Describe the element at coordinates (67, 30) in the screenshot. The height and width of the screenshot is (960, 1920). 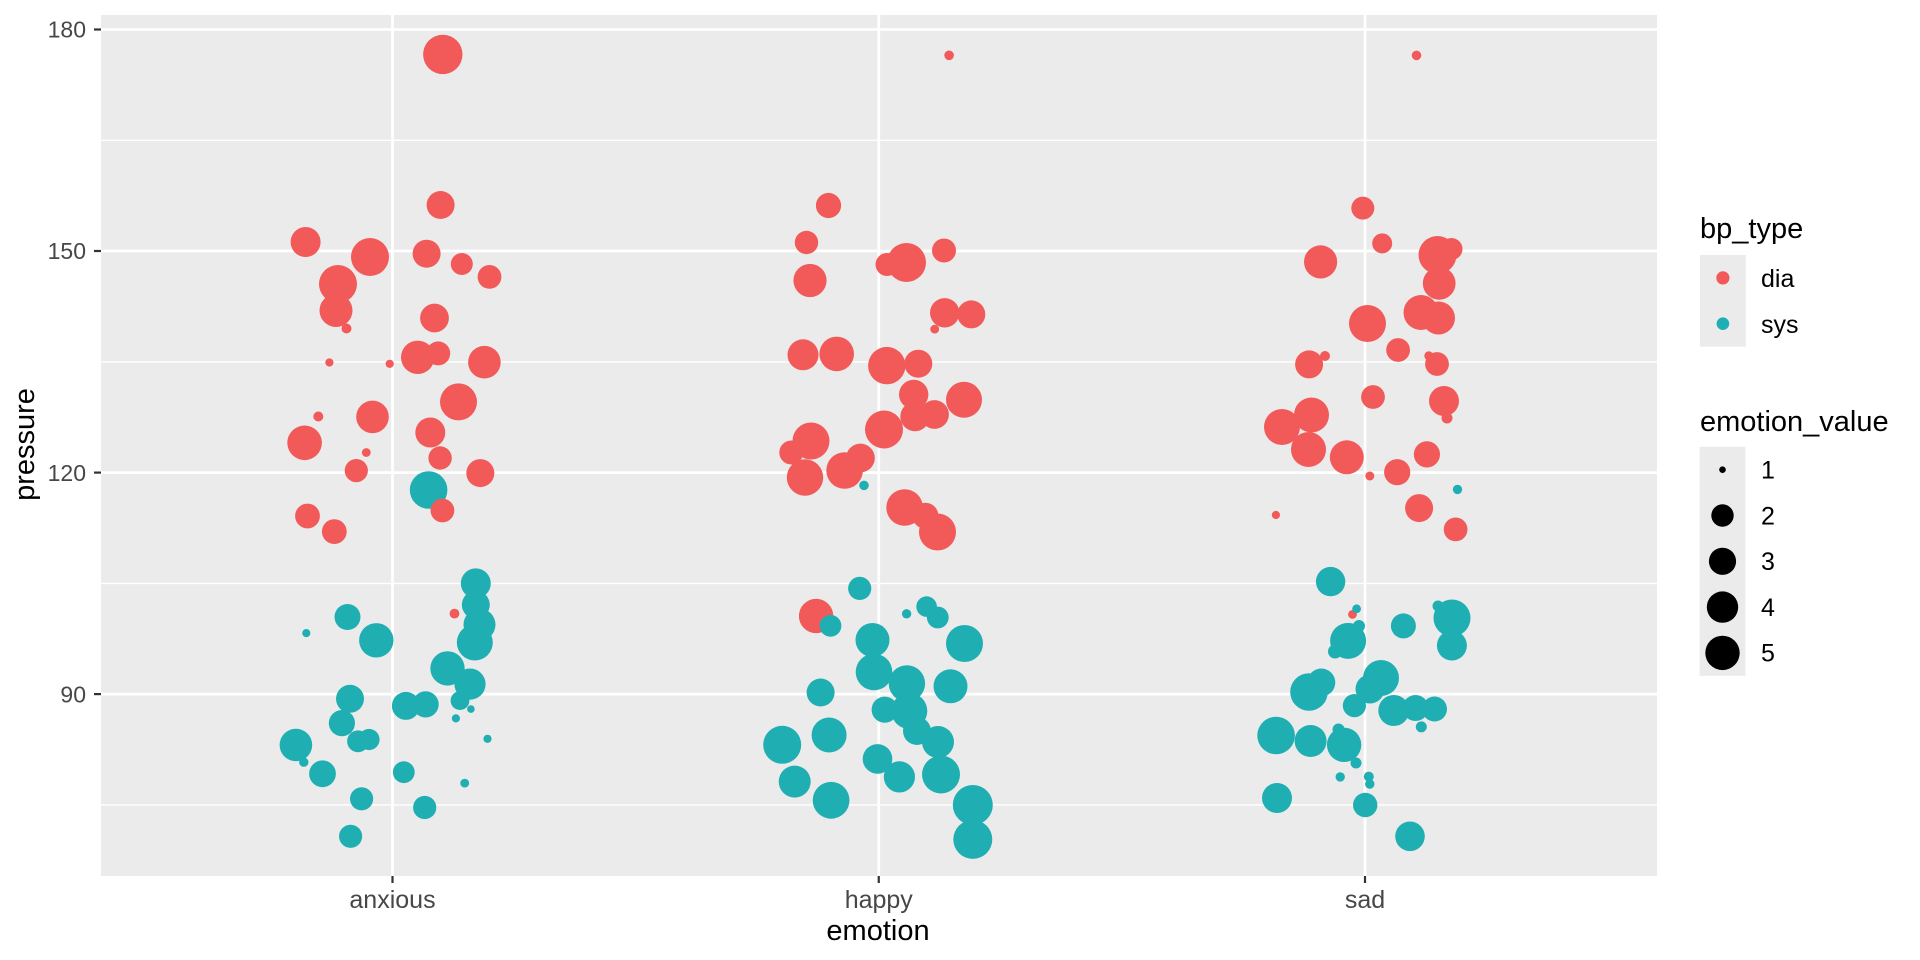
I see `svg-text: 180` at that location.